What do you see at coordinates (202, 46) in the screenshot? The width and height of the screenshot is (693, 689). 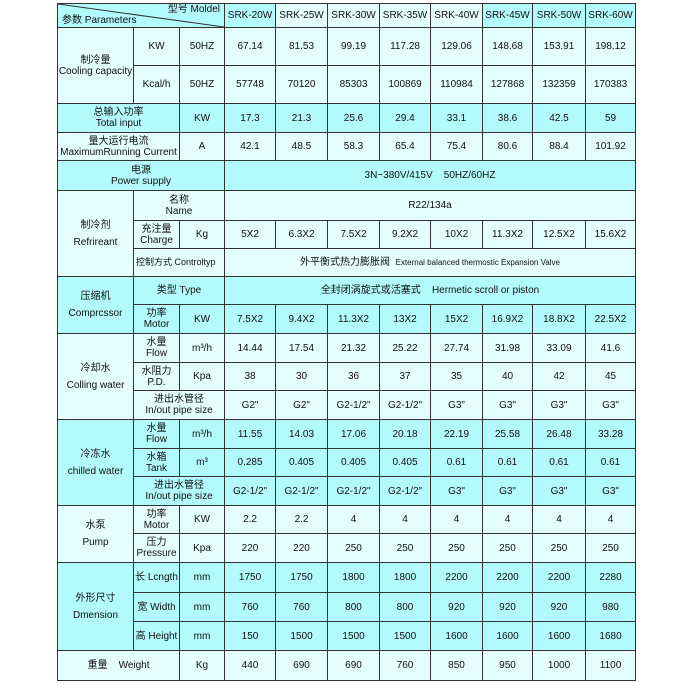 I see `frequency: 50HZ` at bounding box center [202, 46].